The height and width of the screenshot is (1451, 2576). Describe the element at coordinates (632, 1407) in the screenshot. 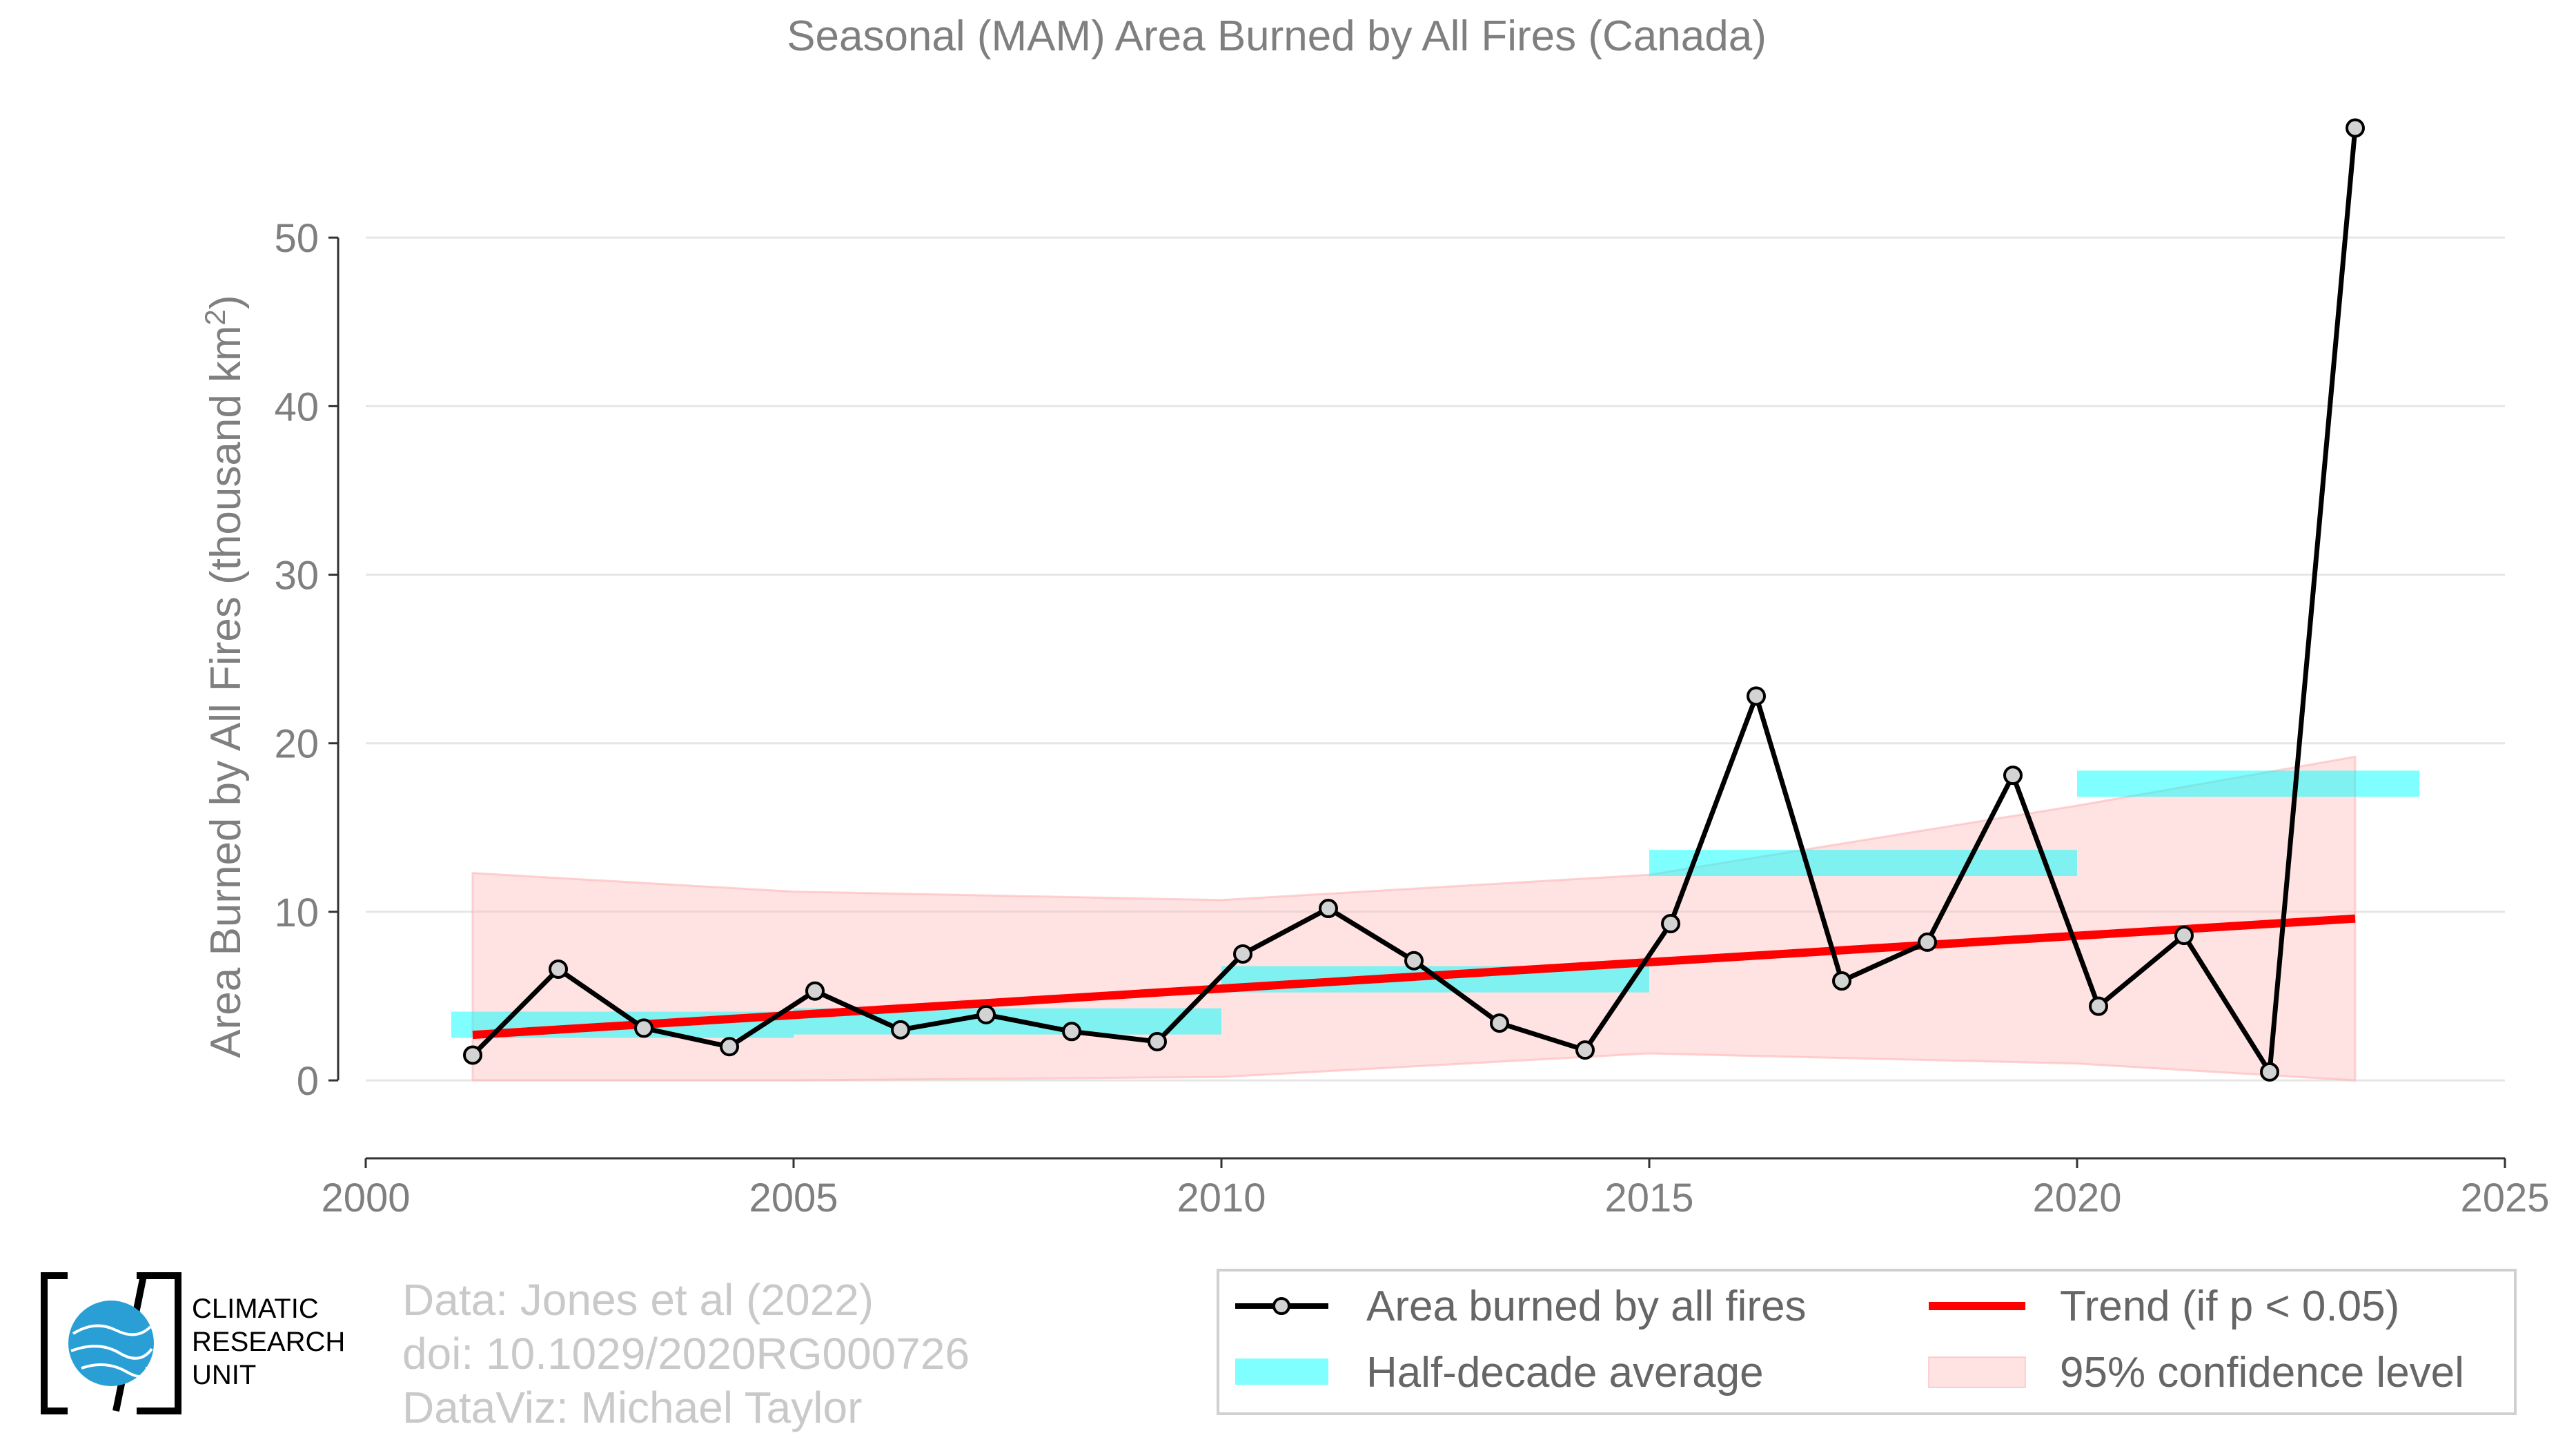

I see `credits-dataviz: DataViz: Michael Taylor` at that location.